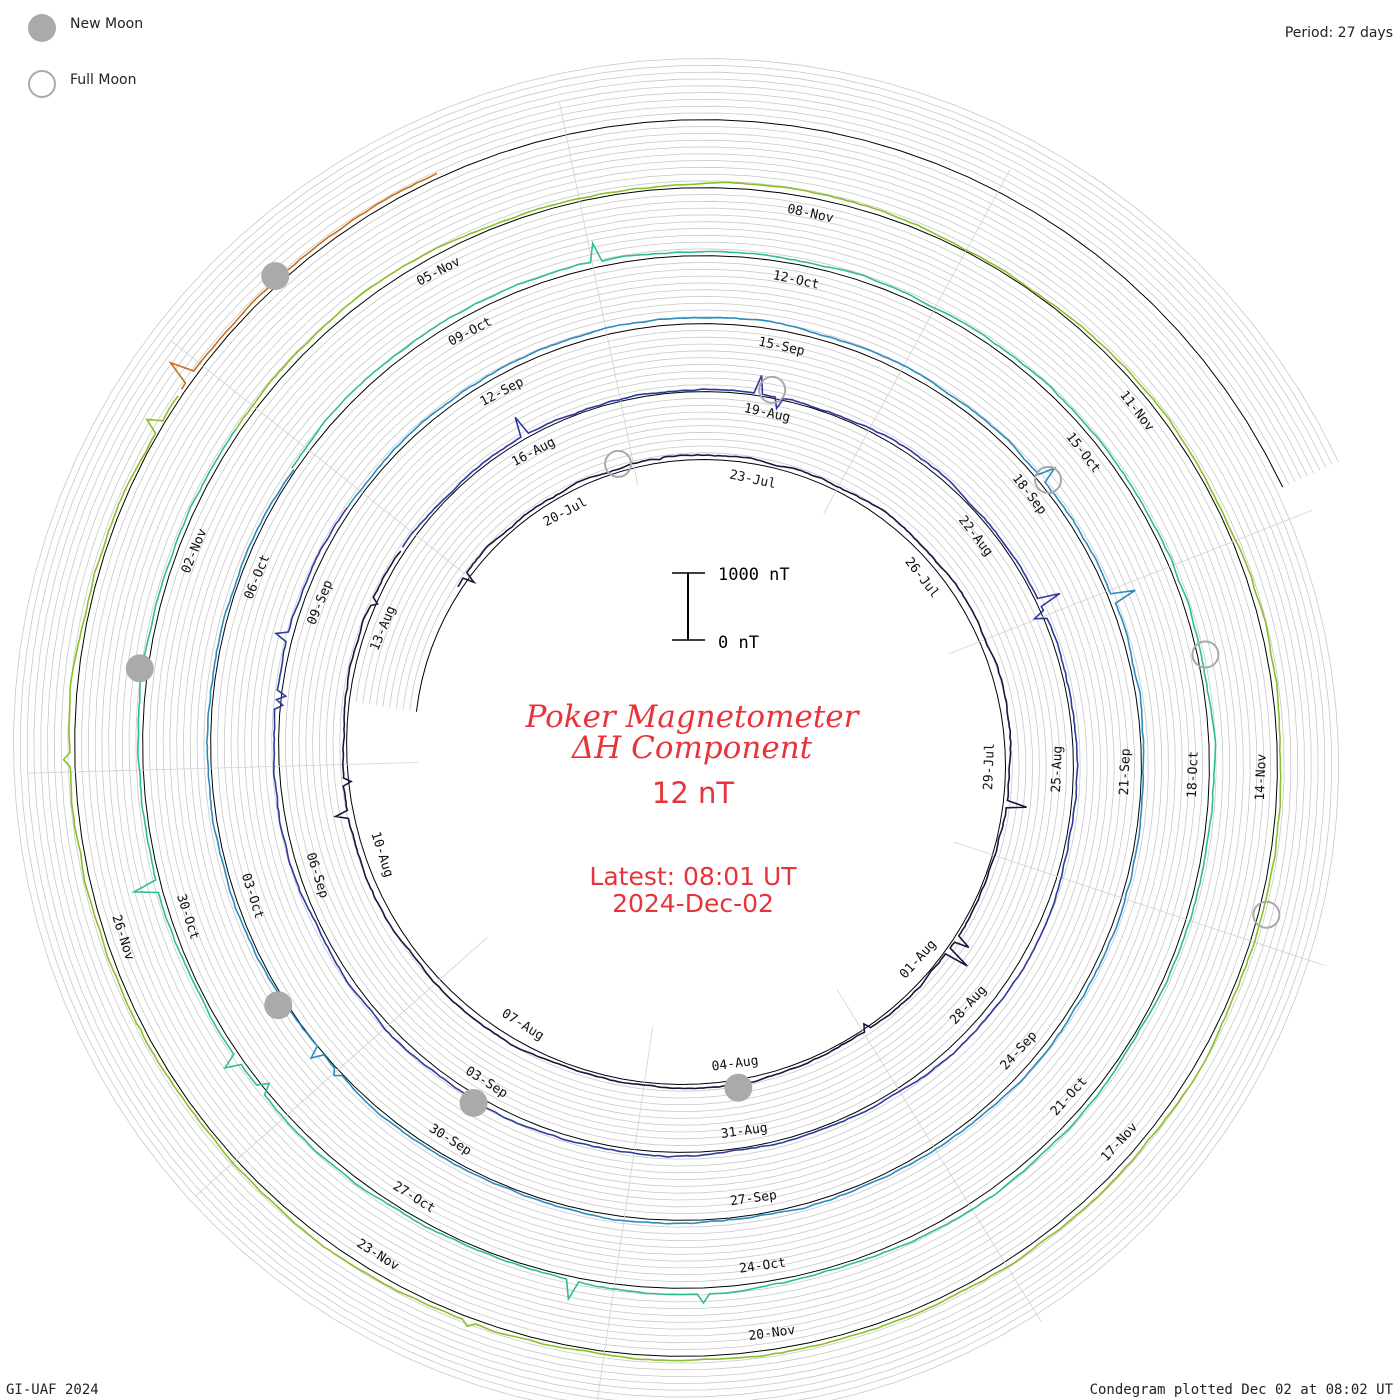  What do you see at coordinates (258, 576) in the screenshot?
I see `date-label: 06-Oct` at bounding box center [258, 576].